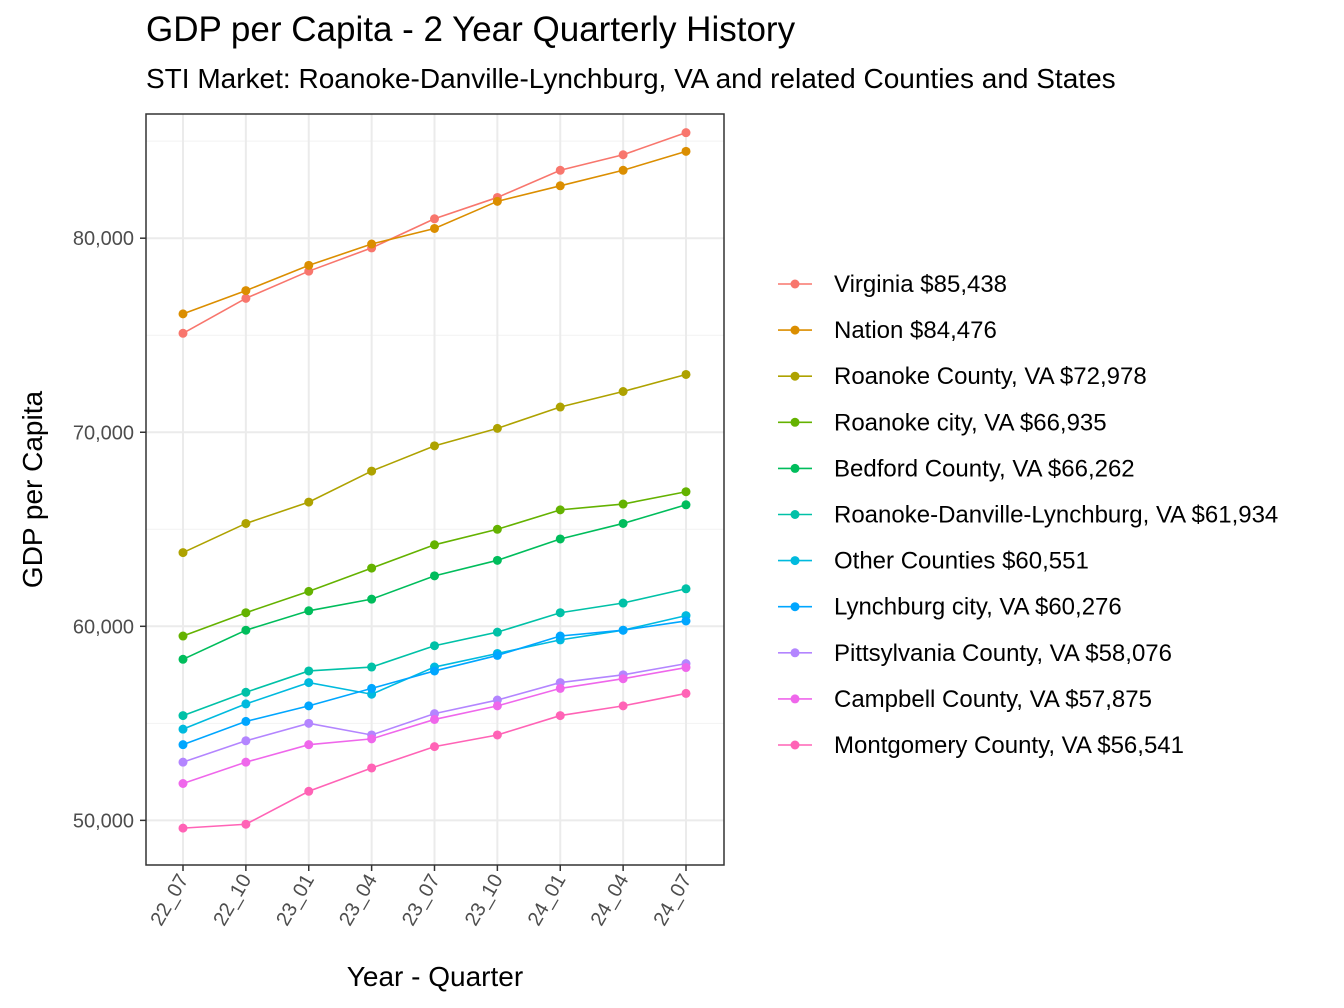 This screenshot has width=1344, height=1008. I want to click on legend-label: Bedford County, VA $66,262, so click(984, 468).